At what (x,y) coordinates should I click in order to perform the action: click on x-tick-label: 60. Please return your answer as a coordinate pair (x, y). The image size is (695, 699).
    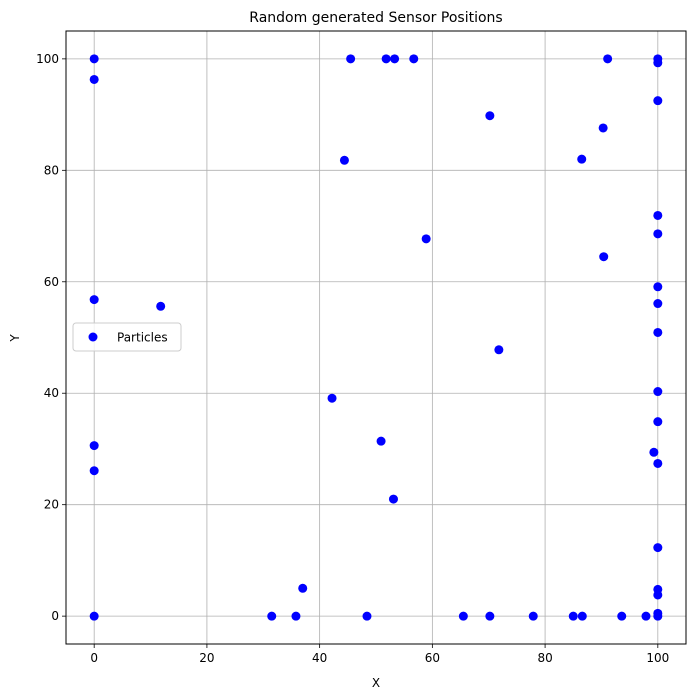
    Looking at the image, I should click on (432, 658).